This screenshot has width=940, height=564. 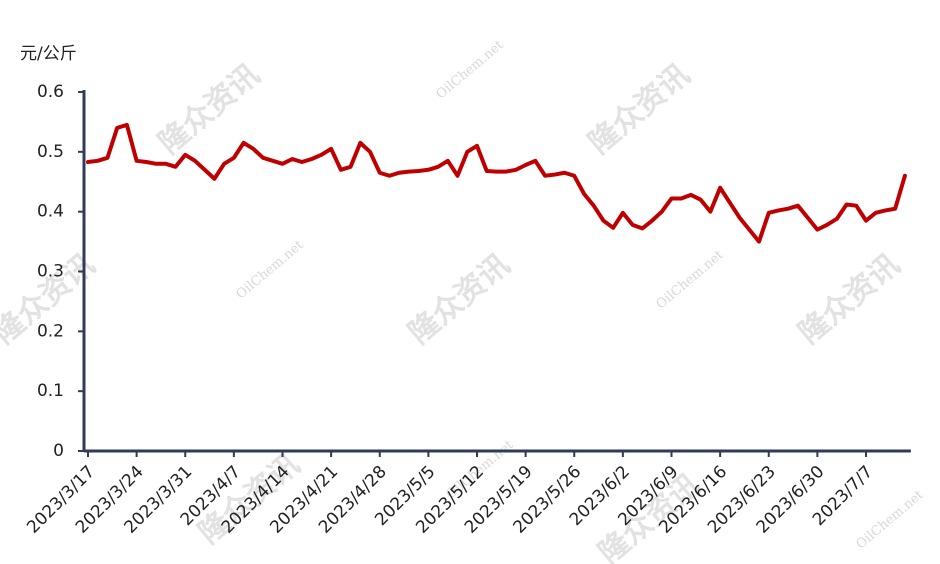 I want to click on y-tick-label: 0.2, so click(x=50, y=331).